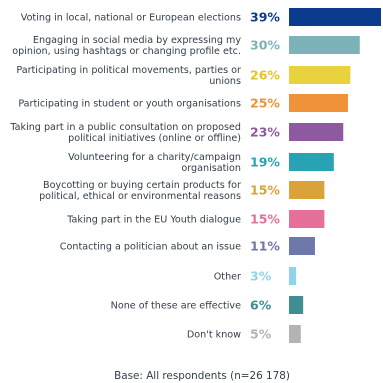 This screenshot has height=383, width=383. I want to click on category-label-line: Taking part in the EU Youth dialogue, so click(153, 220).